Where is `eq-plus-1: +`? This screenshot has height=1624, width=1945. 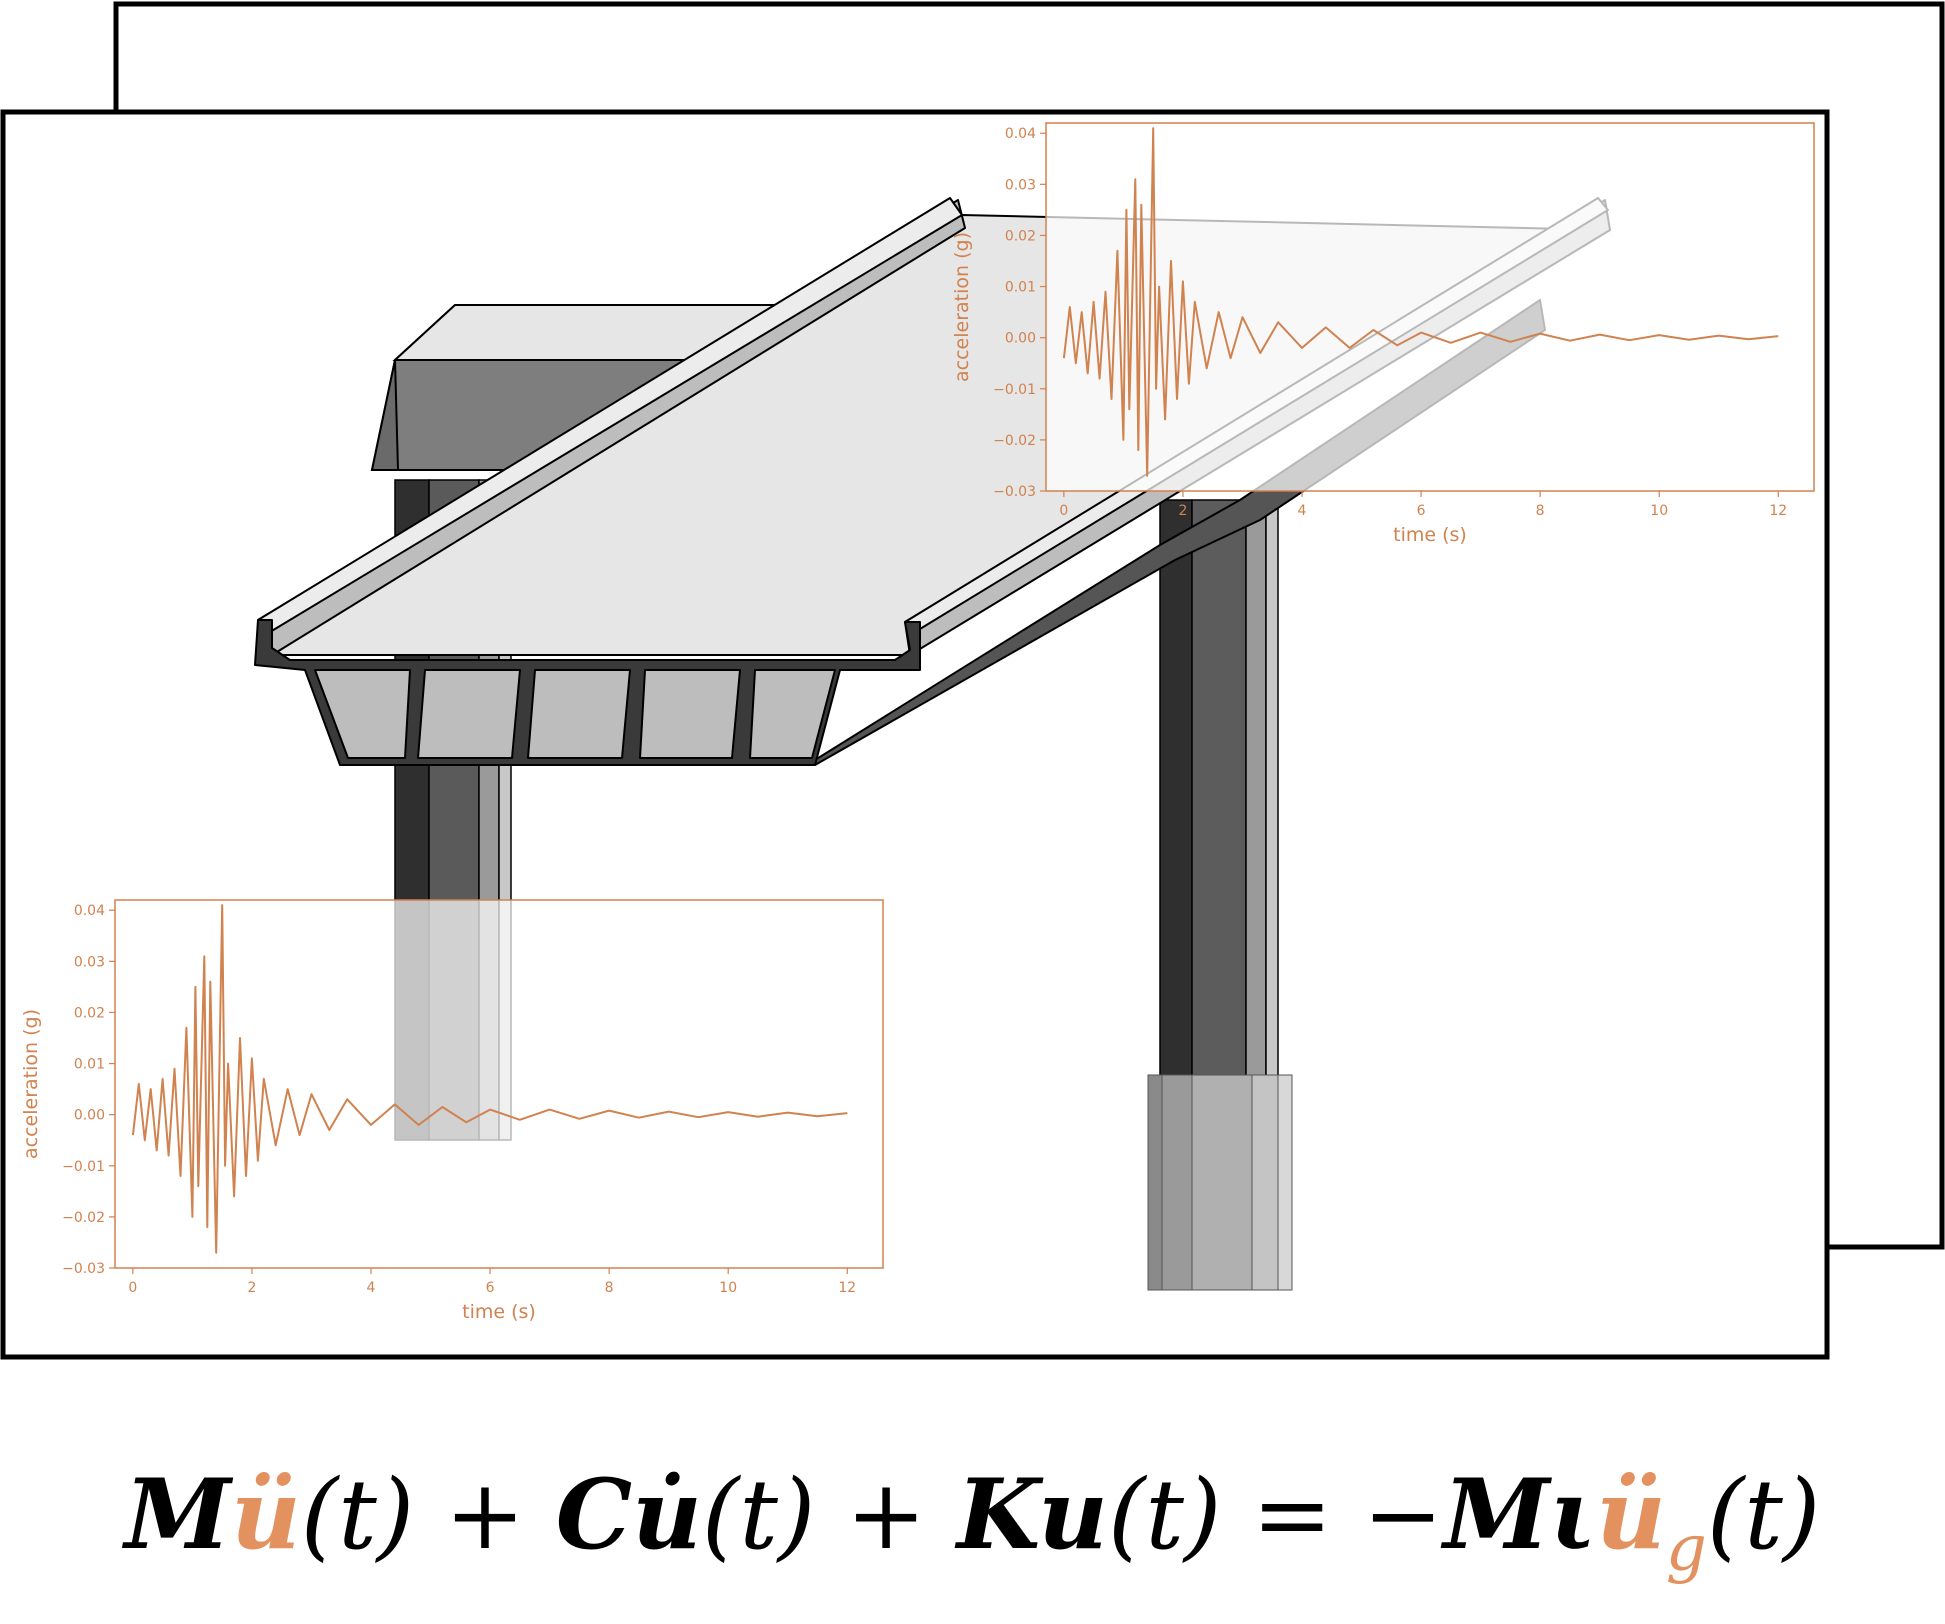 eq-plus-1: + is located at coordinates (485, 1515).